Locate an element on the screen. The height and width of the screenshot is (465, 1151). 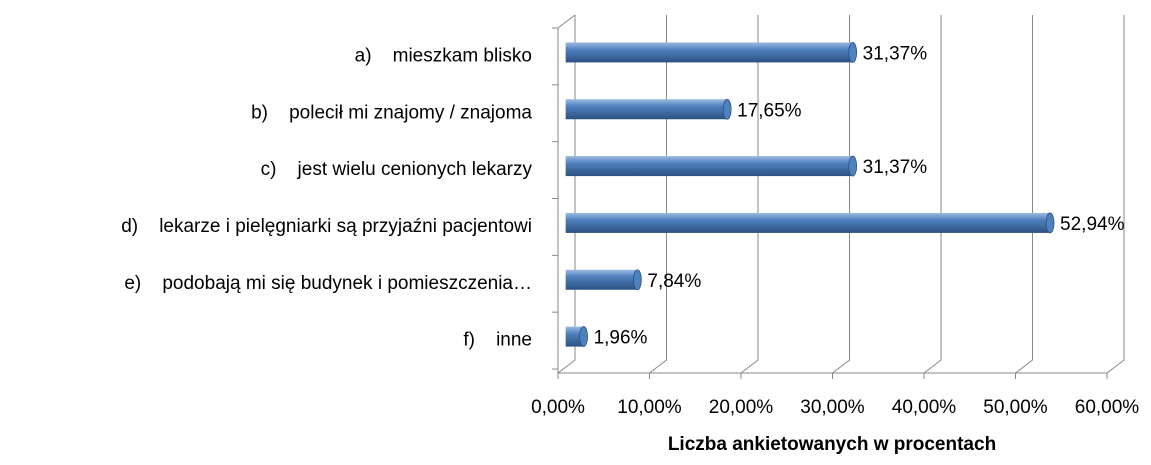
x-tick-label: 30,00% is located at coordinates (832, 407).